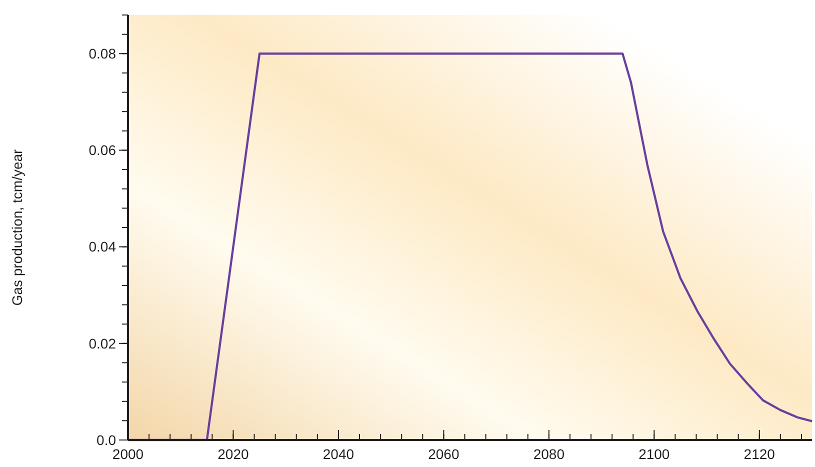 This screenshot has height=467, width=815. Describe the element at coordinates (234, 454) in the screenshot. I see `x-tick-label: 2020` at that location.